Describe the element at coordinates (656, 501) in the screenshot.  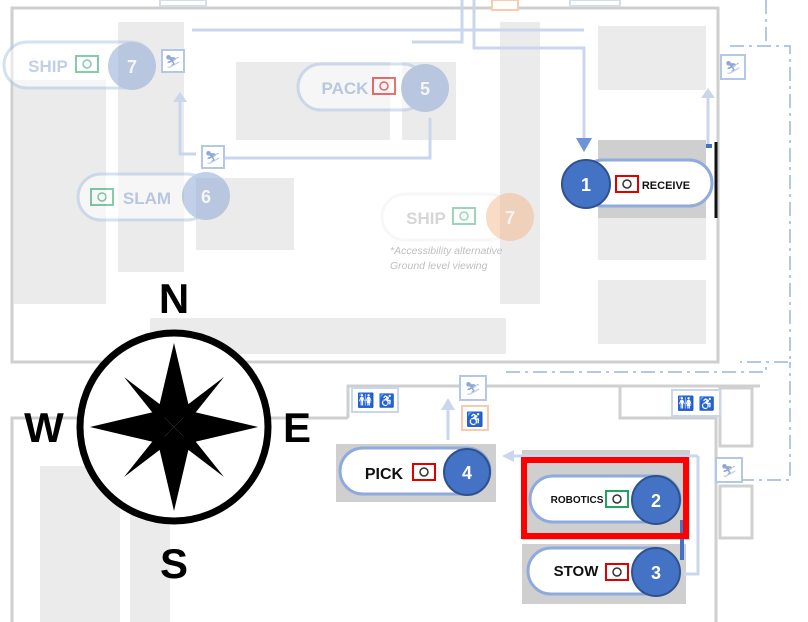
I see `station-number: 2` at that location.